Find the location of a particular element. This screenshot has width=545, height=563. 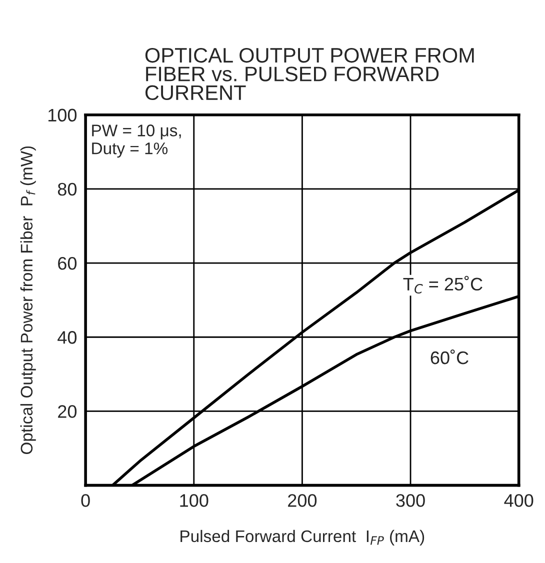

x-tick-label: 100 is located at coordinates (194, 500).